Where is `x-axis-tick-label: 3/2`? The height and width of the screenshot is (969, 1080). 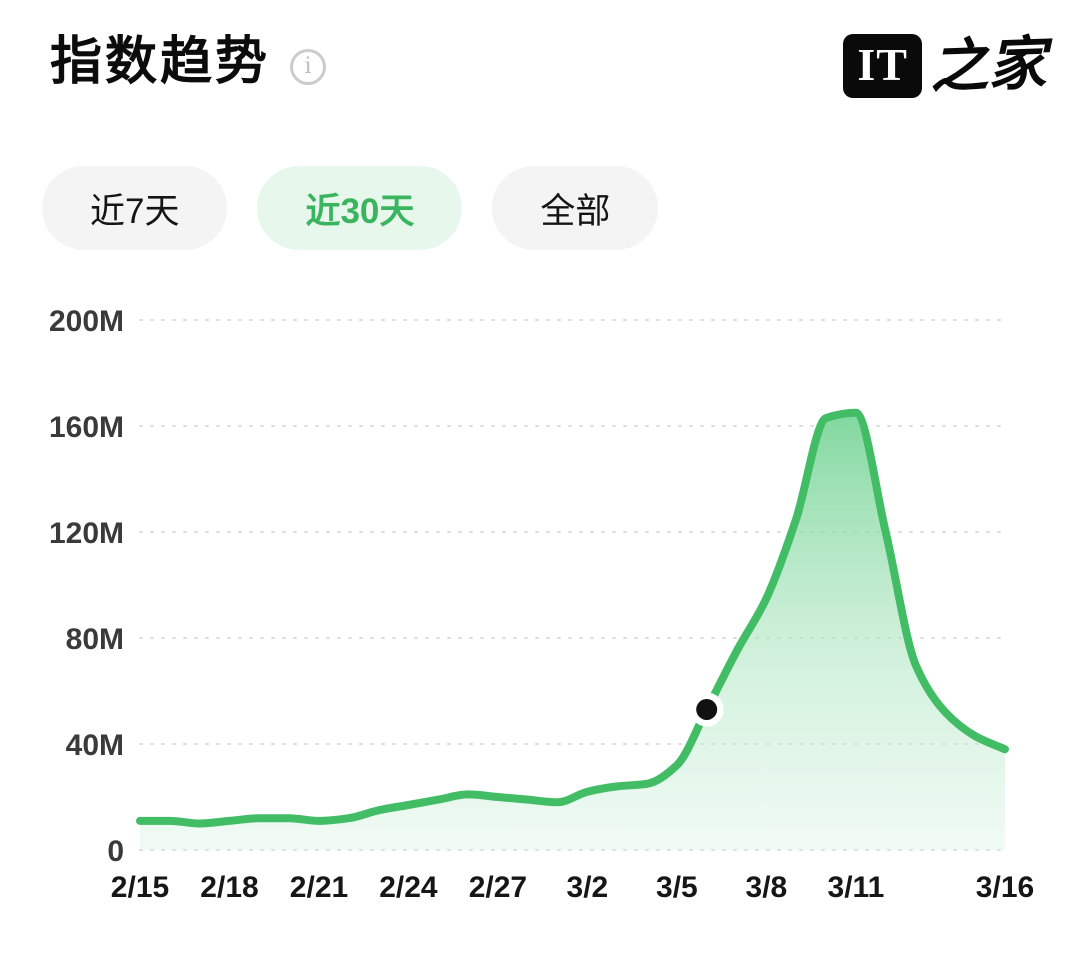 x-axis-tick-label: 3/2 is located at coordinates (588, 887).